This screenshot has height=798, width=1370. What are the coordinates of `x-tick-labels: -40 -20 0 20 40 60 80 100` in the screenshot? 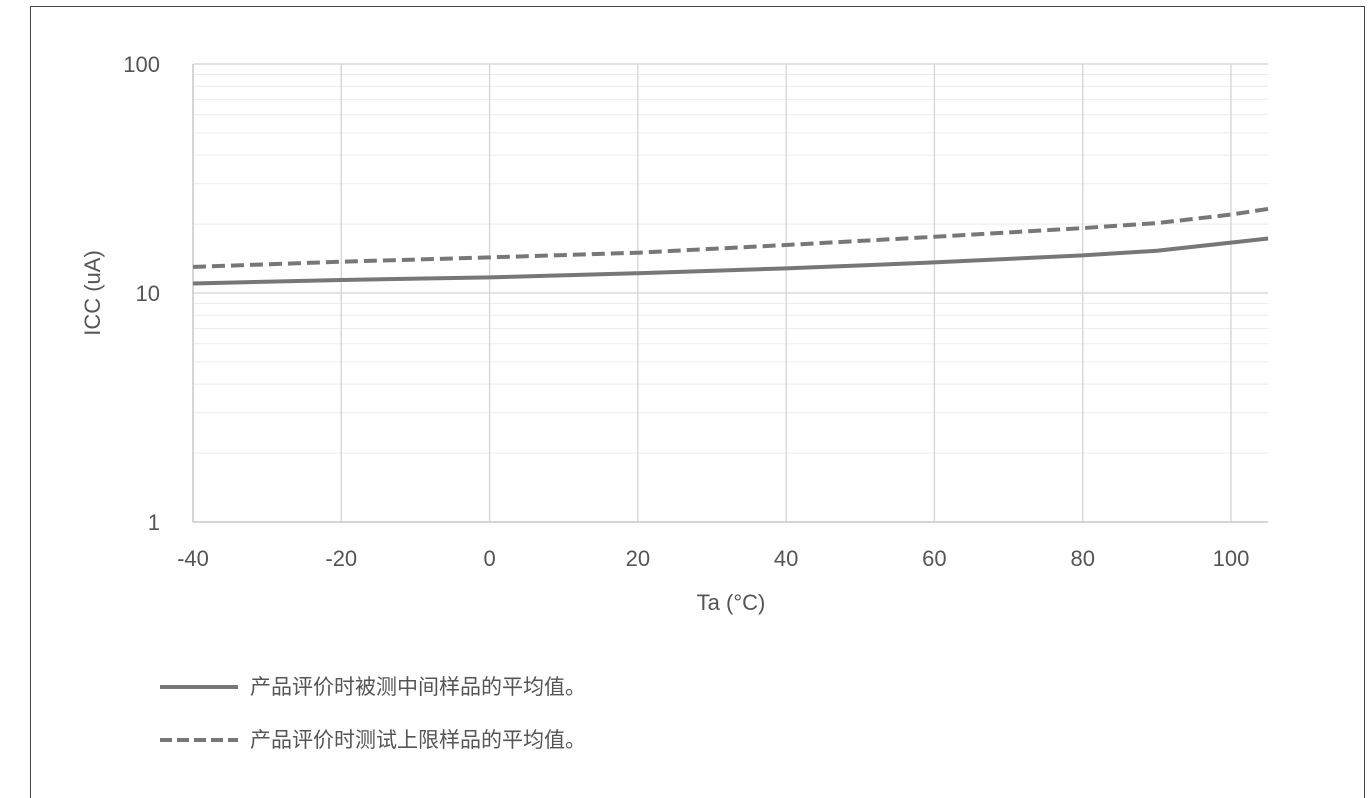 It's located at (713, 558).